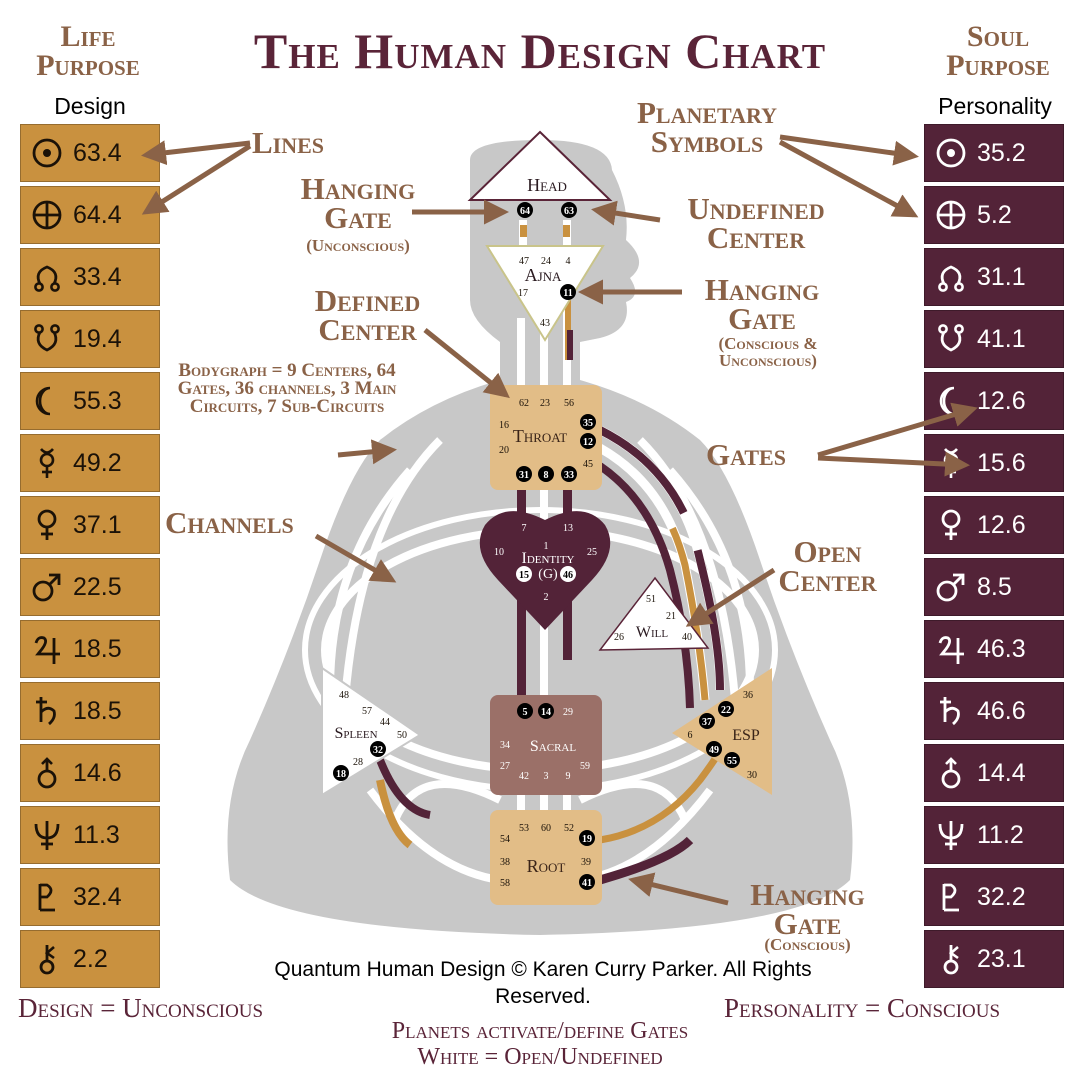  What do you see at coordinates (358, 245) in the screenshot?
I see `hanging-gate-unconscious-note: (Unconscious)` at bounding box center [358, 245].